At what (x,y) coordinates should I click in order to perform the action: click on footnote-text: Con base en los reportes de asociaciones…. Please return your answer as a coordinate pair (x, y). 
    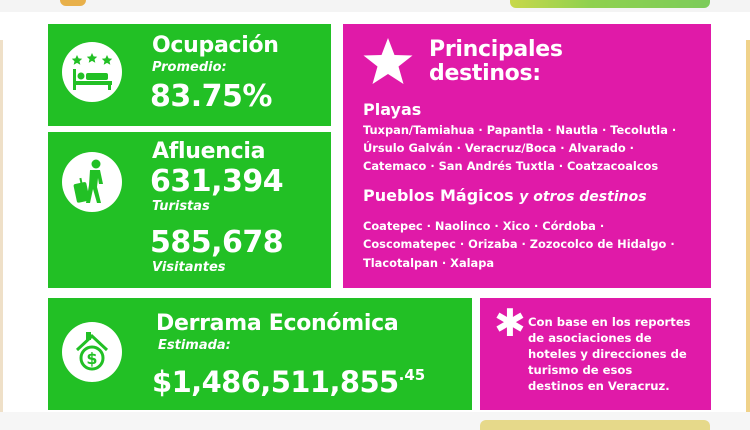
    Looking at the image, I should click on (618, 354).